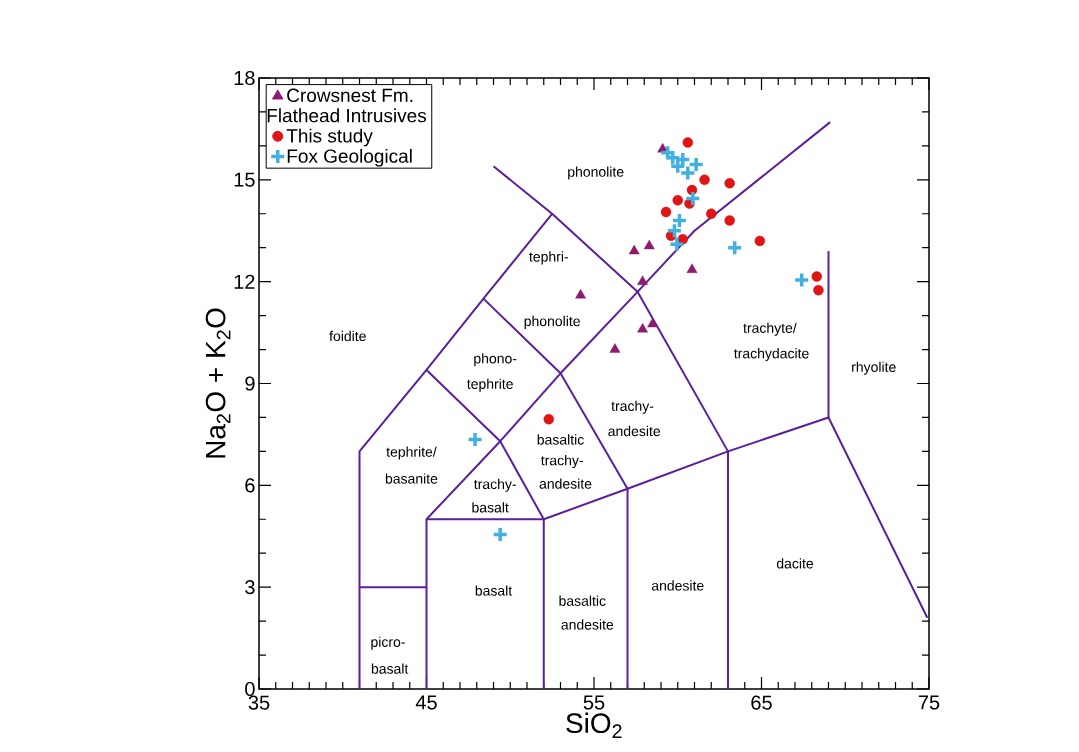 Image resolution: width=1079 pixels, height=752 pixels. I want to click on annotation: tephrite, so click(490, 385).